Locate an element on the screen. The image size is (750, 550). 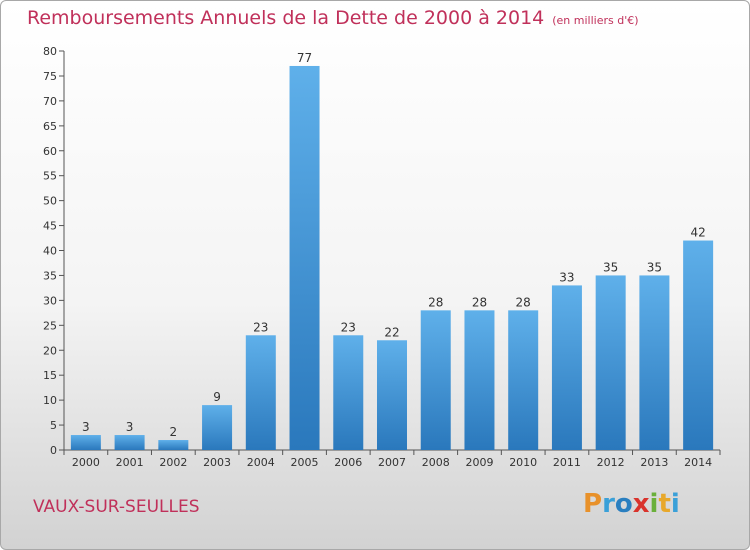
x-tick-label-2010: 2010 is located at coordinates (523, 462).